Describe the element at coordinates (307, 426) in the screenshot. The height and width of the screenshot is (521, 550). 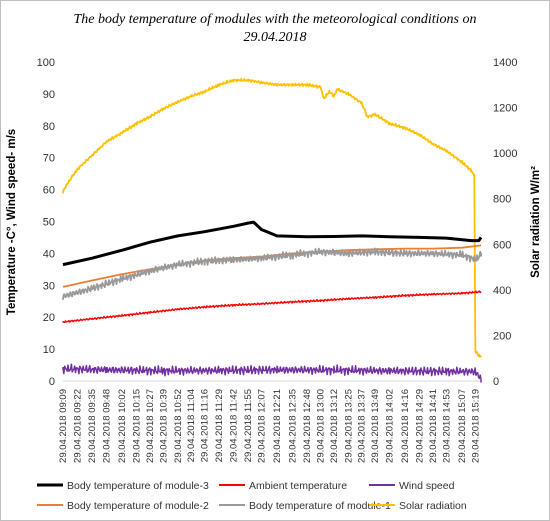
I see `x-tick-label: 29.04.2018 12:48` at that location.